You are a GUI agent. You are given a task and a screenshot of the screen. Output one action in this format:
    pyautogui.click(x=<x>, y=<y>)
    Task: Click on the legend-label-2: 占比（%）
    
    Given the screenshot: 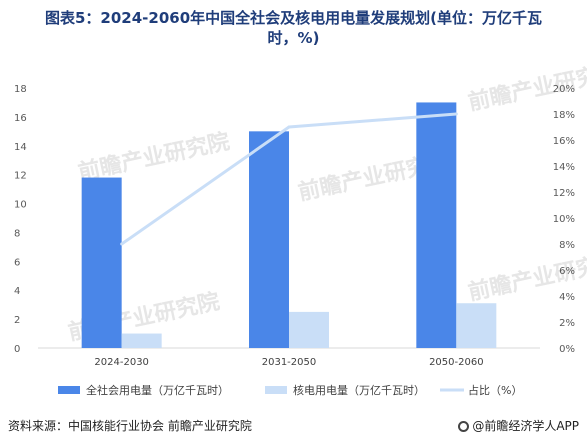 What is the action you would take?
    pyautogui.click(x=495, y=390)
    